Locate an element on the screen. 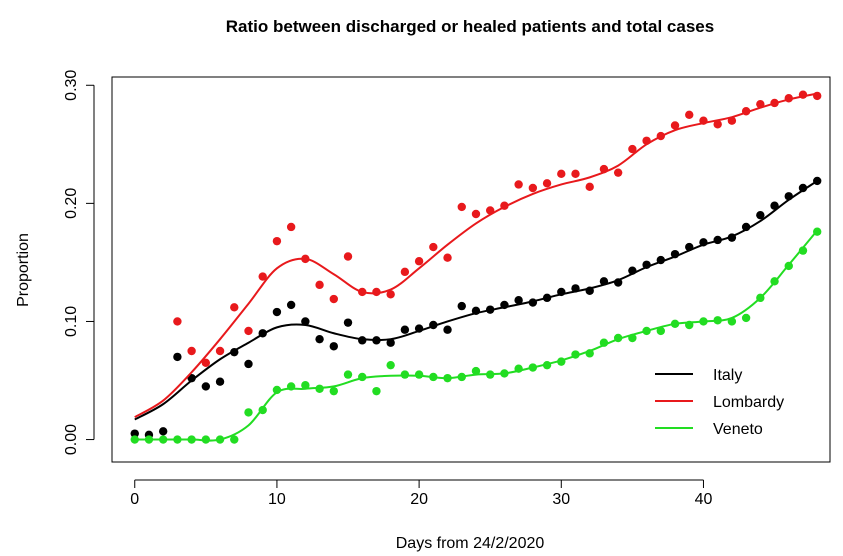 The width and height of the screenshot is (843, 556). x-tick-label: 0 is located at coordinates (134, 499).